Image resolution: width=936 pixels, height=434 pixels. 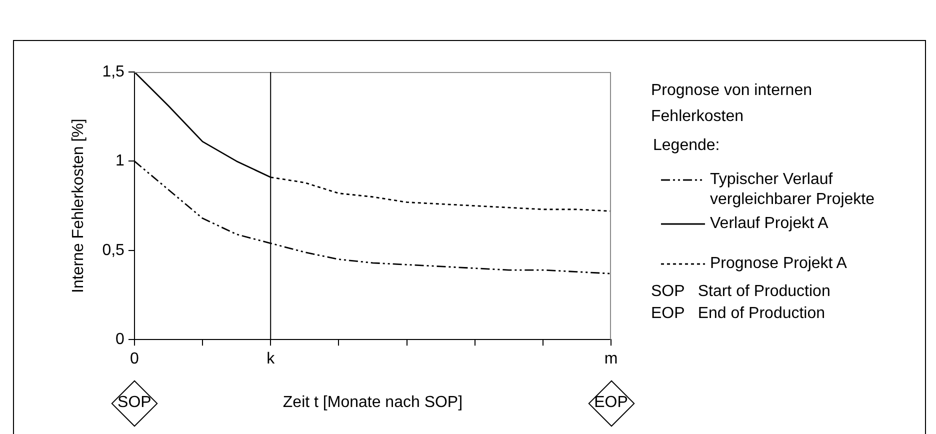 What do you see at coordinates (770, 224) in the screenshot?
I see `legend-label: Verlauf Projekt A` at bounding box center [770, 224].